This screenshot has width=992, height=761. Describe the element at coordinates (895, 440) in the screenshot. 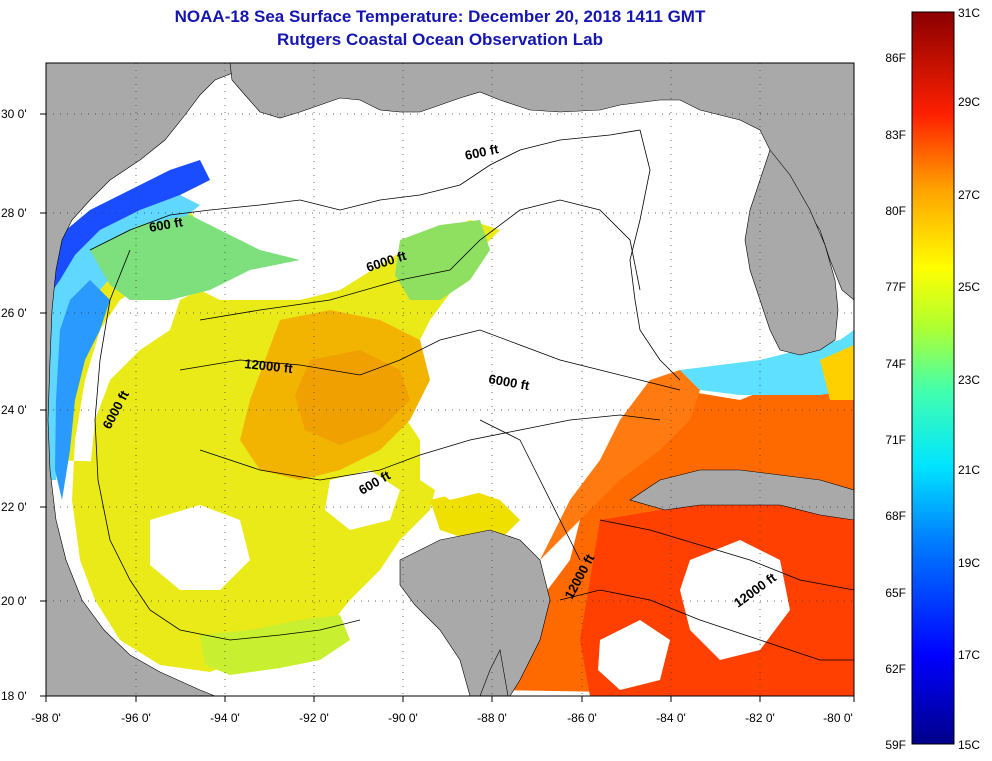

I see `colorbar-f-label: 71F` at that location.